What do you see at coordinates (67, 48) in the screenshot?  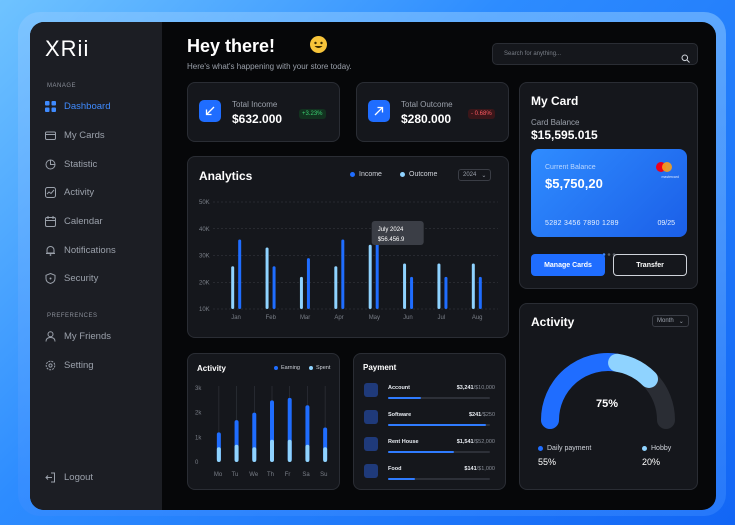 I see `brand-logo: XRii` at bounding box center [67, 48].